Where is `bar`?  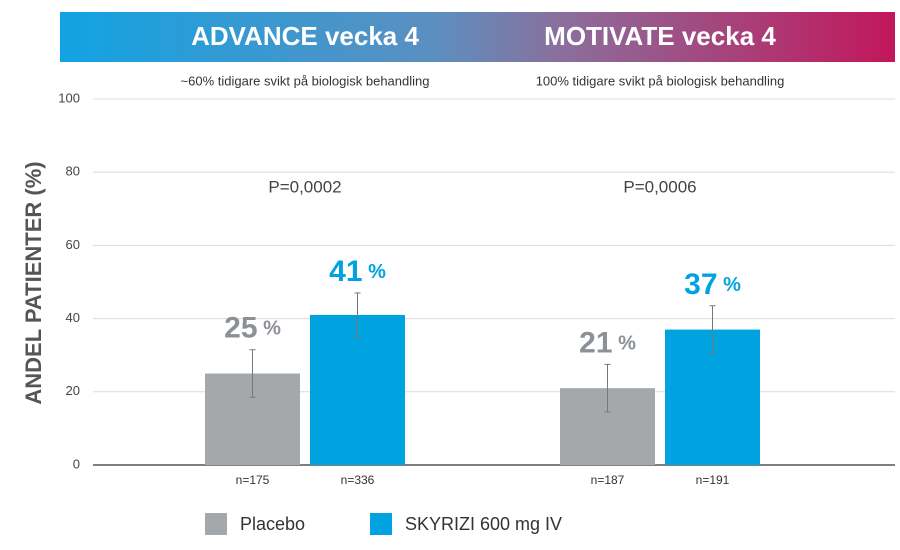 bar is located at coordinates (357, 389).